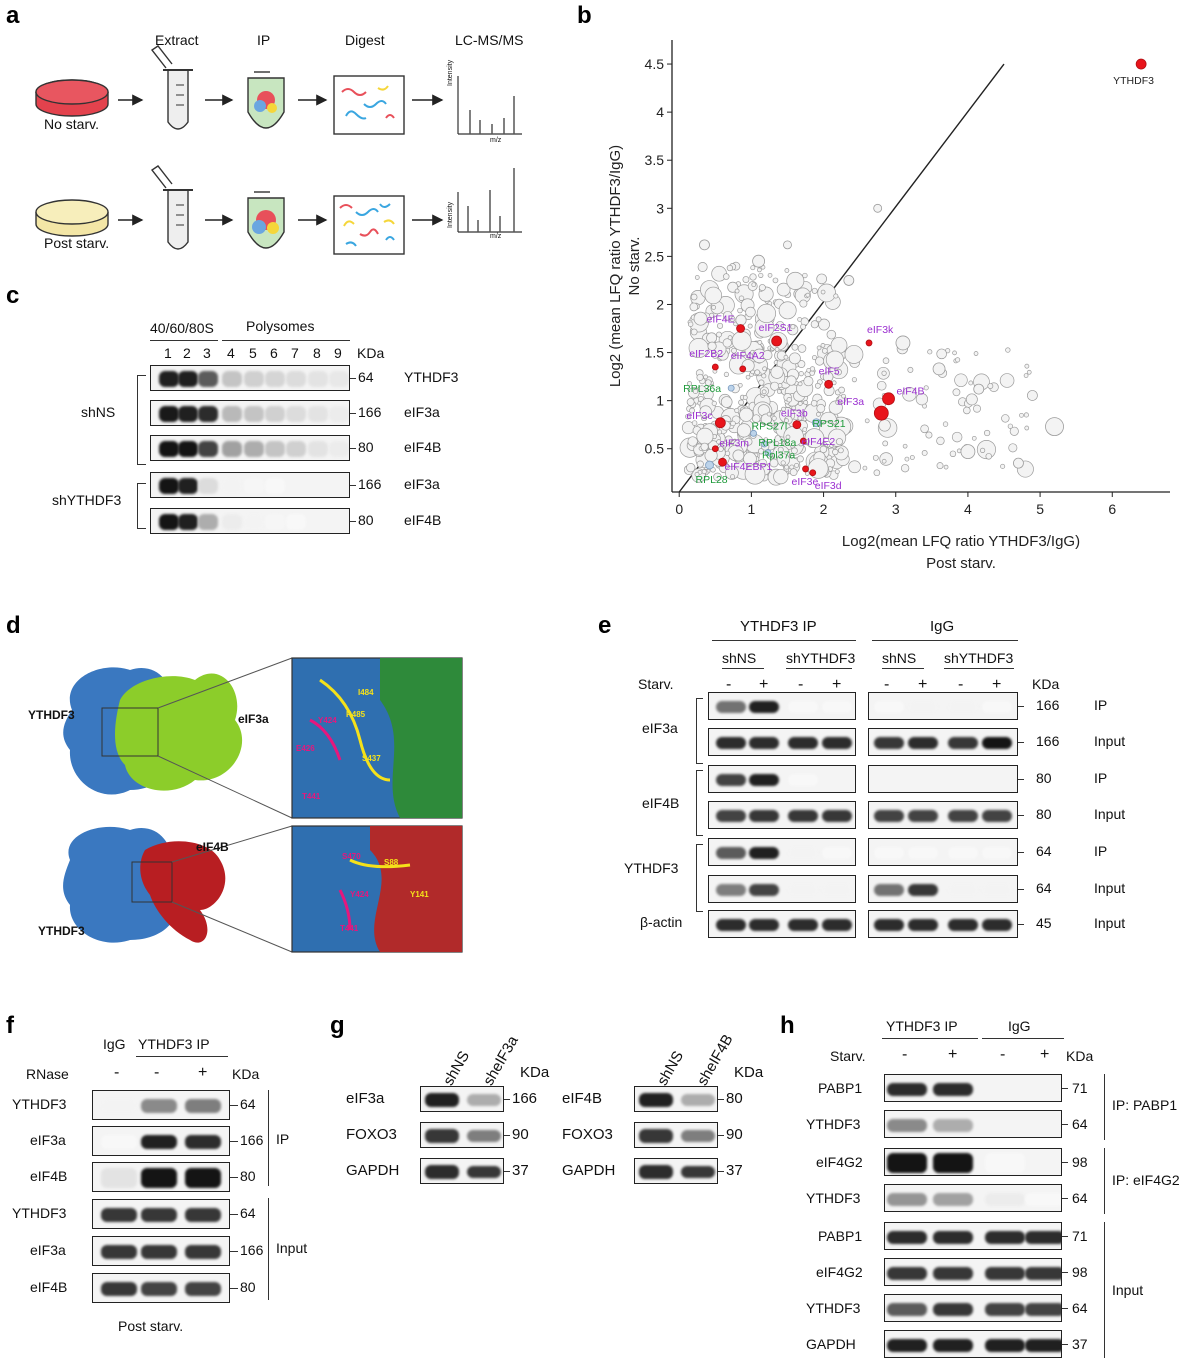  Describe the element at coordinates (1003, 1054) in the screenshot. I see `h-sign-2: -` at that location.